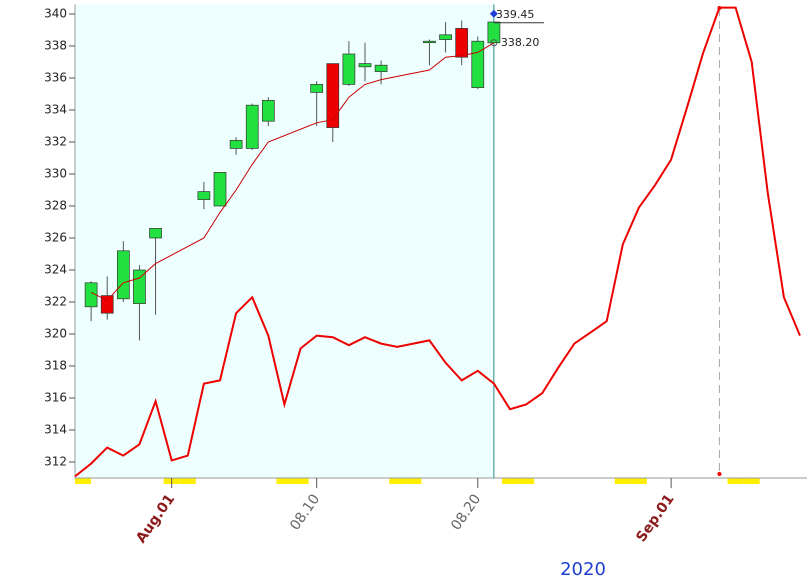 This screenshot has width=807, height=581. I want to click on annotation-dot, so click(494, 43).